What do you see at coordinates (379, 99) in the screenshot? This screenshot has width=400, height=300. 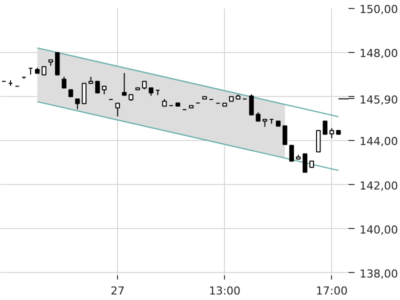 I see `ref-line-label: 145,90` at bounding box center [379, 99].